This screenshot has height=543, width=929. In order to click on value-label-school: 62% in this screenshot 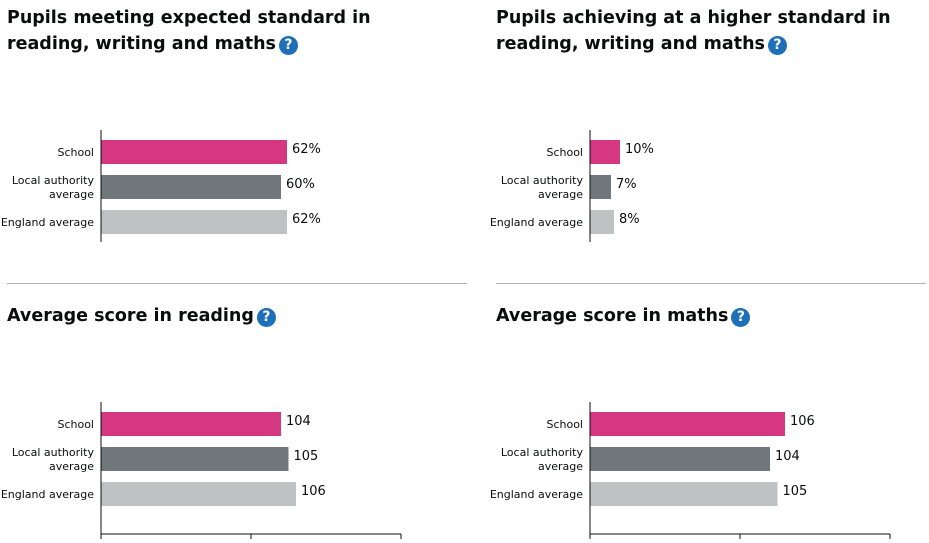, I will do `click(306, 149)`.